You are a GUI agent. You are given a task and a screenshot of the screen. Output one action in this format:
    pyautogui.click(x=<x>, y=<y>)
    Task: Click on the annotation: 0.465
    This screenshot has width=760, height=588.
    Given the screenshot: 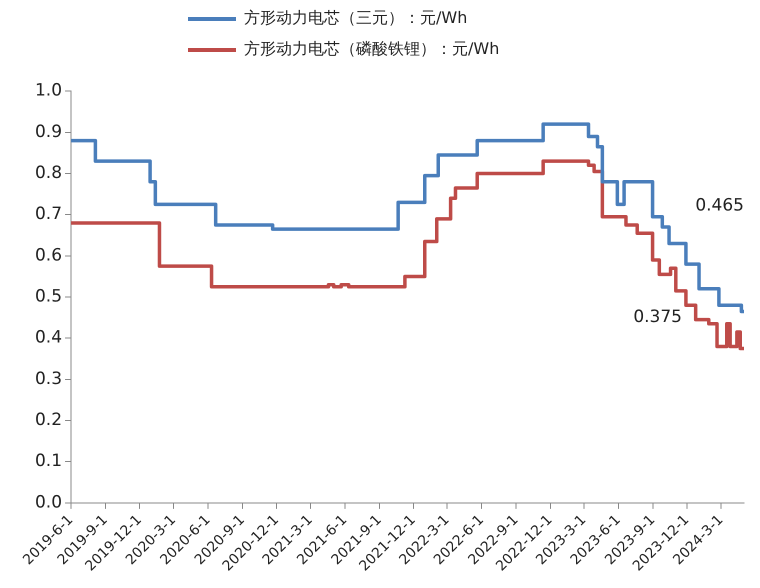 What is the action you would take?
    pyautogui.click(x=719, y=206)
    